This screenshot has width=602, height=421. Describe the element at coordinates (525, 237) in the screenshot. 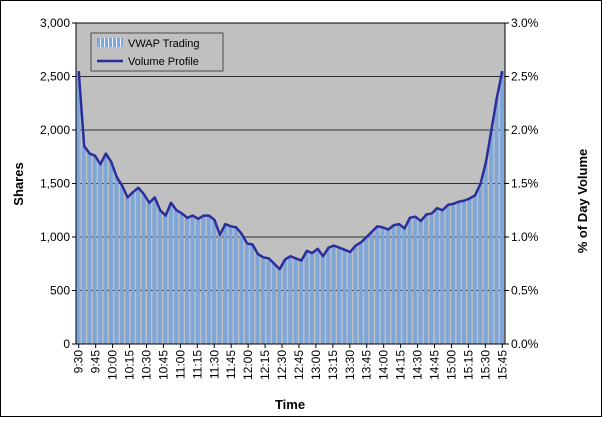

I see `y2-tick-label: 1.0%` at that location.